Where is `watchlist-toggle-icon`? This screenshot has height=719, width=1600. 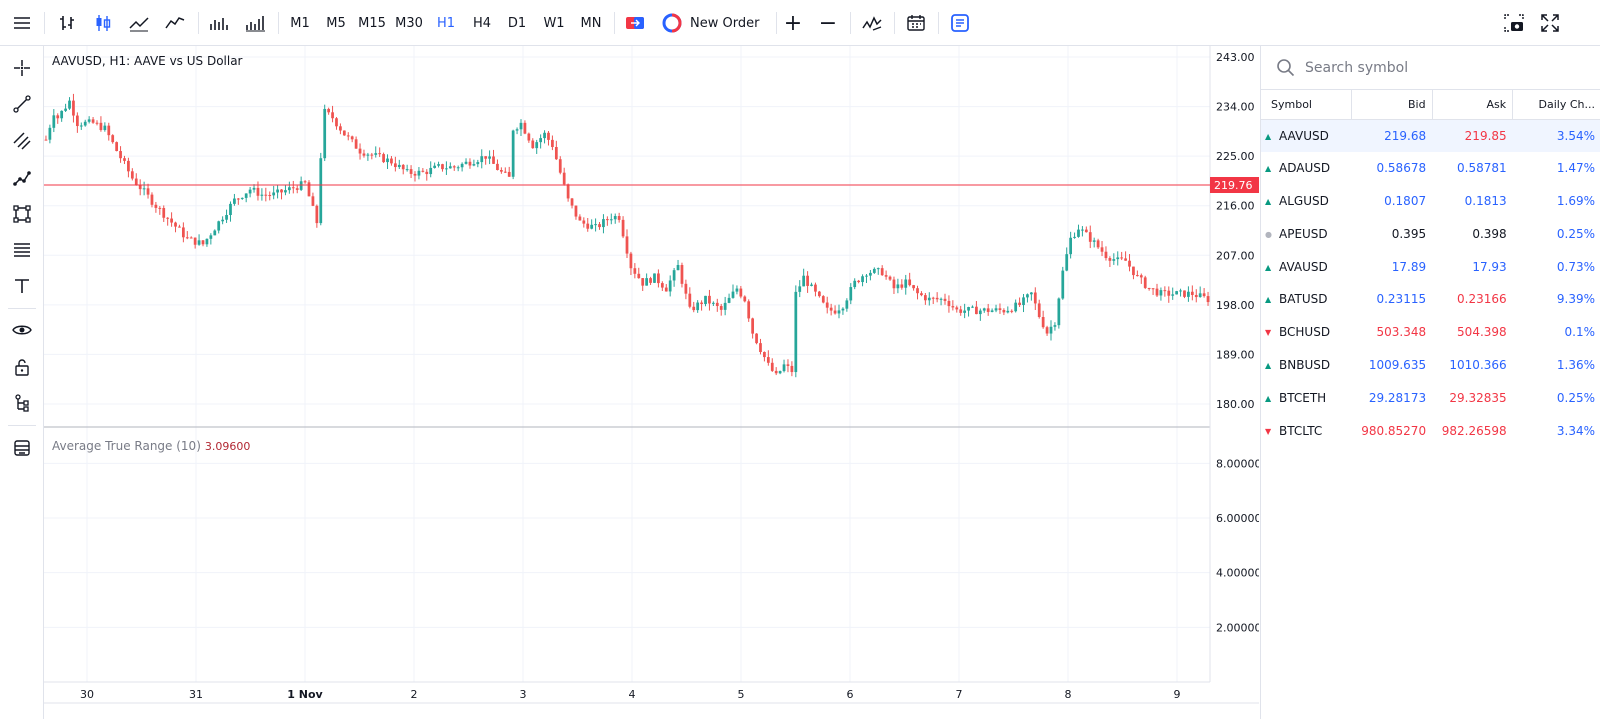 watchlist-toggle-icon is located at coordinates (960, 23).